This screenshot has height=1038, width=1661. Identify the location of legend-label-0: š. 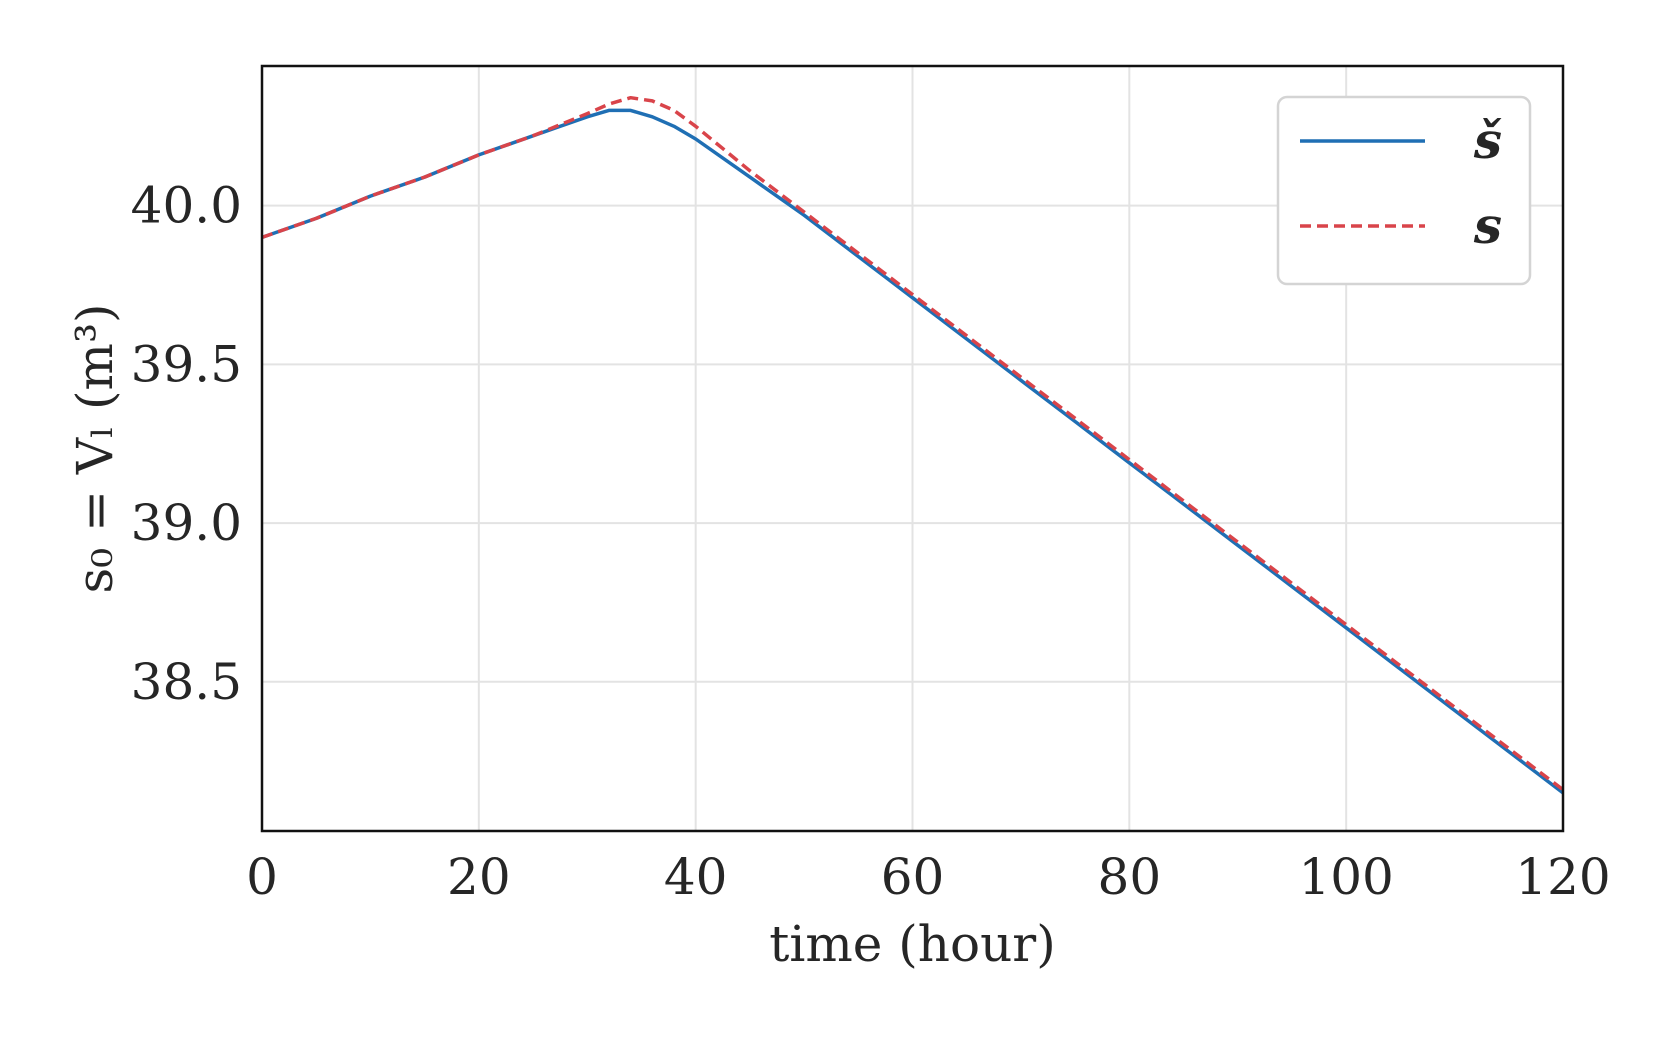
(1487, 140).